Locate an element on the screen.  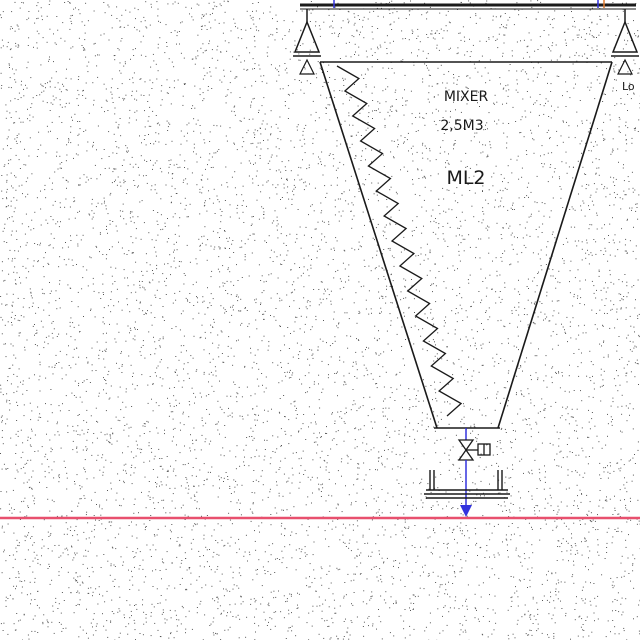
right-load-cell-support is located at coordinates (625, 42).